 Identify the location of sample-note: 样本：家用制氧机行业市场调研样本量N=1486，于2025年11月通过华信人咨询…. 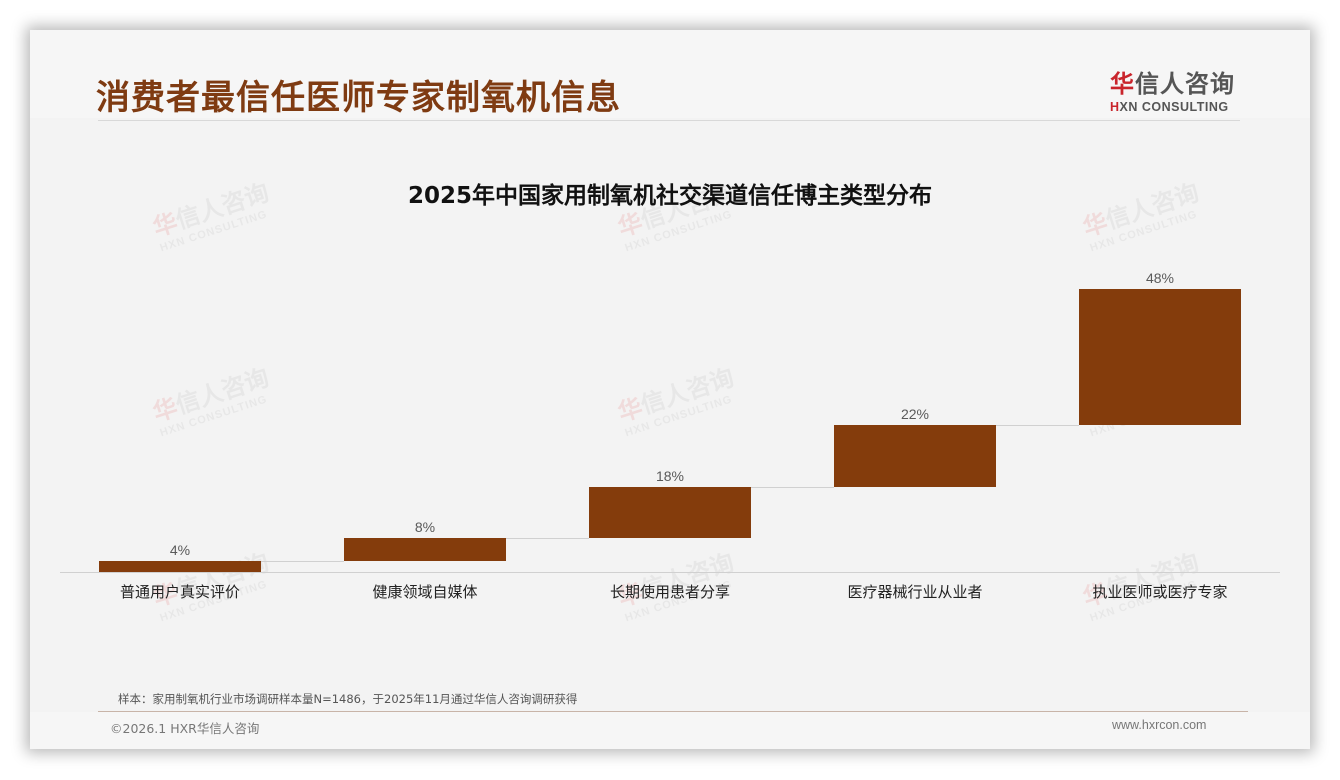
(348, 699).